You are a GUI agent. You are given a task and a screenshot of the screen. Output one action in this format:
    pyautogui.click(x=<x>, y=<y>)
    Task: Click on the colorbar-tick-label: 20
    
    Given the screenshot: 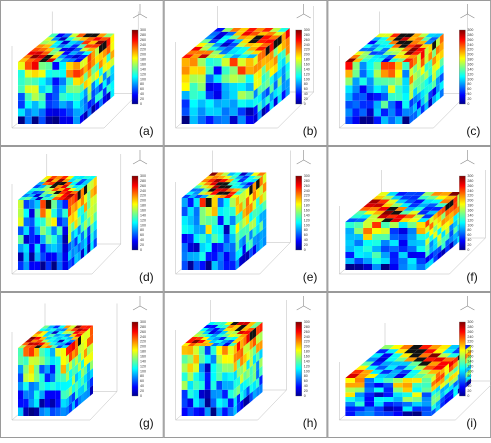 What is the action you would take?
    pyautogui.click(x=142, y=391)
    